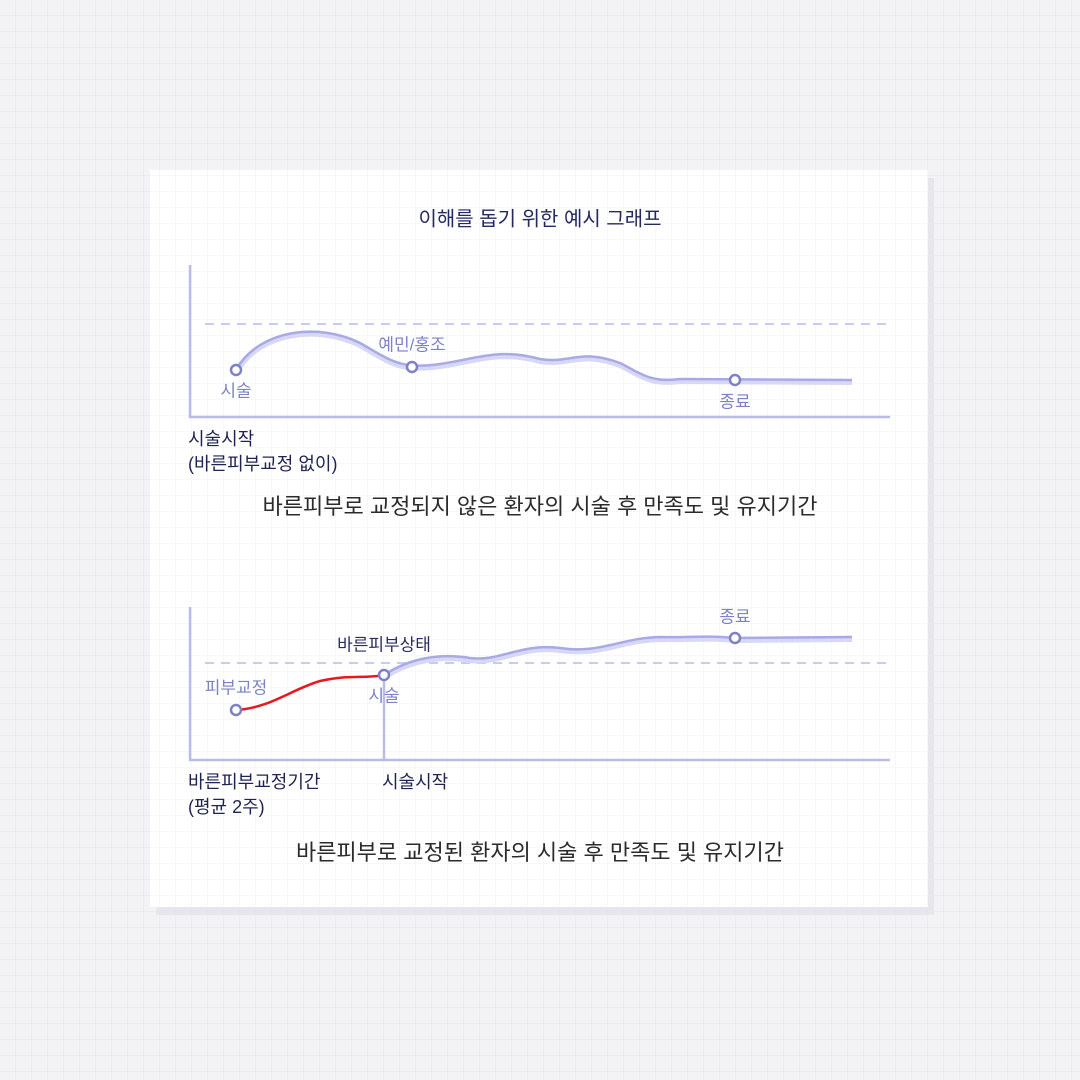 This screenshot has width=1080, height=1080. What do you see at coordinates (236, 687) in the screenshot?
I see `point-label: 피부교정` at bounding box center [236, 687].